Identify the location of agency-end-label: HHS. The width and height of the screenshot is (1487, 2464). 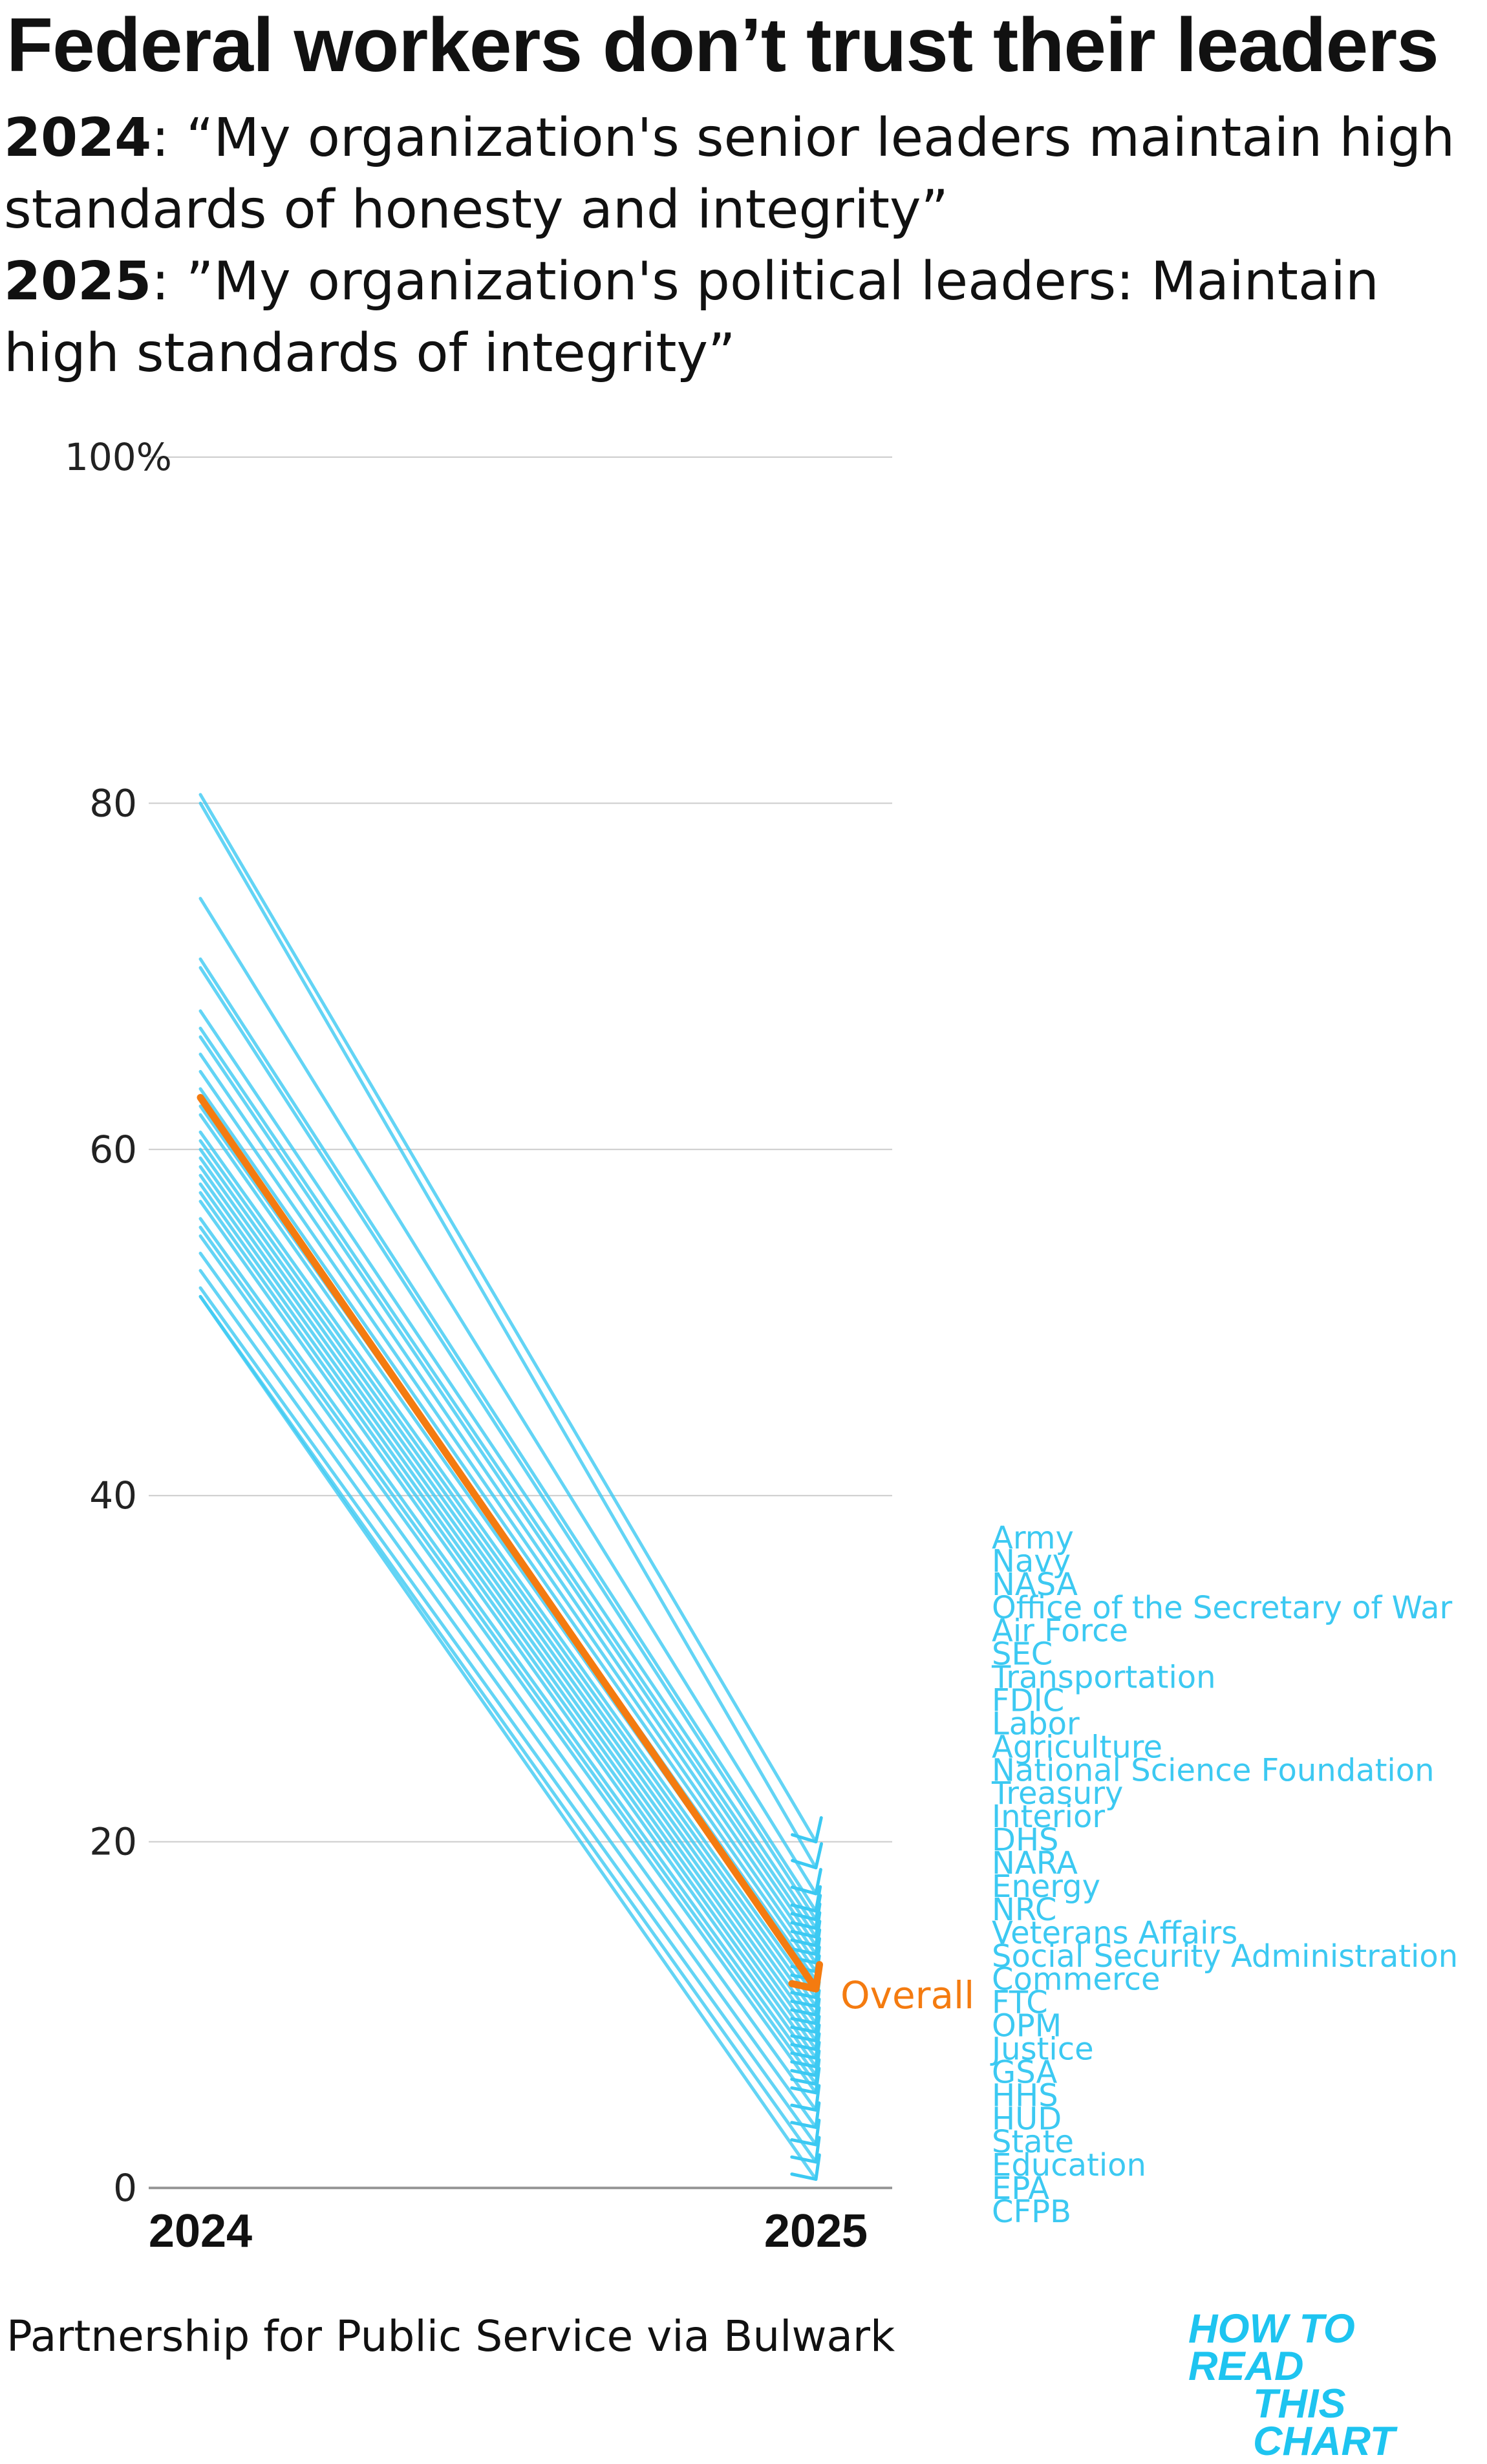
(1025, 2095).